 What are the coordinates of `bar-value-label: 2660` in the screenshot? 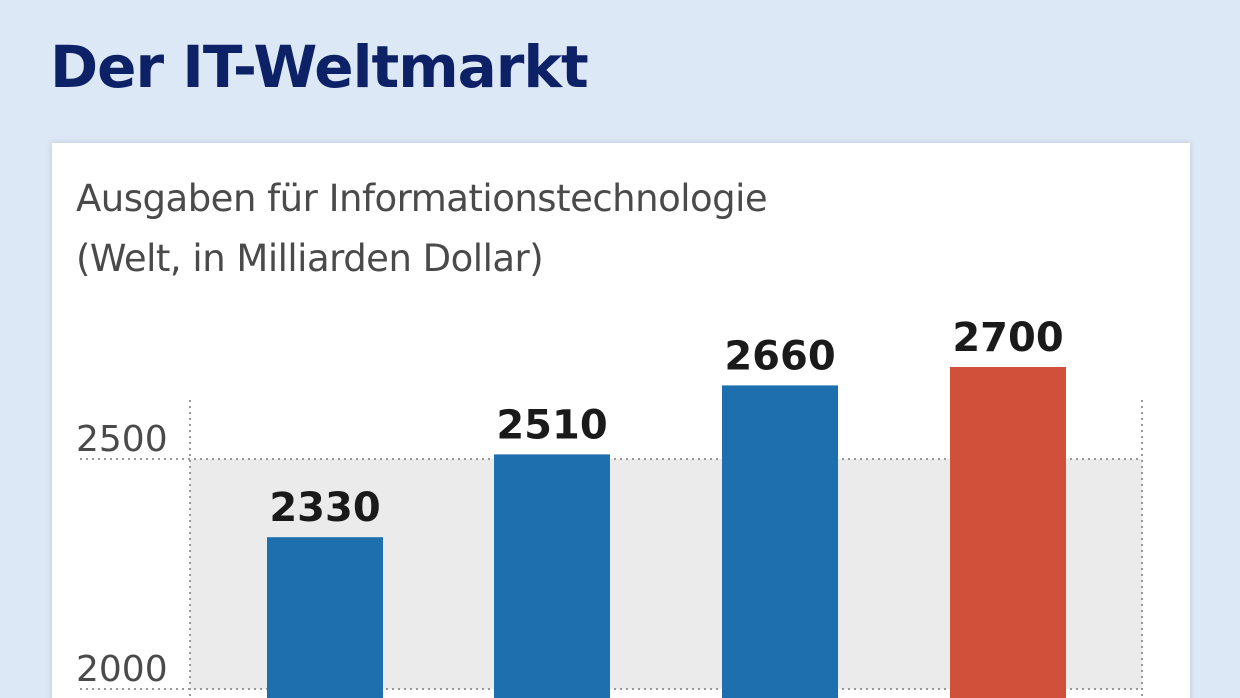 It's located at (779, 356).